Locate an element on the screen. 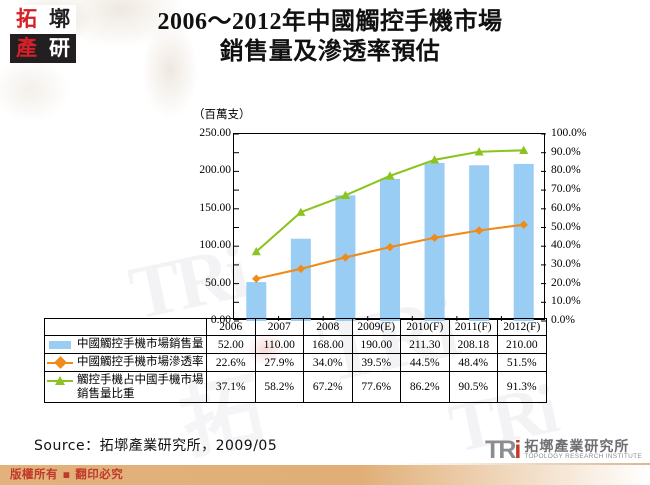 This screenshot has width=650, height=485. tri-name-cn: 拓墎產業研究所 is located at coordinates (577, 446).